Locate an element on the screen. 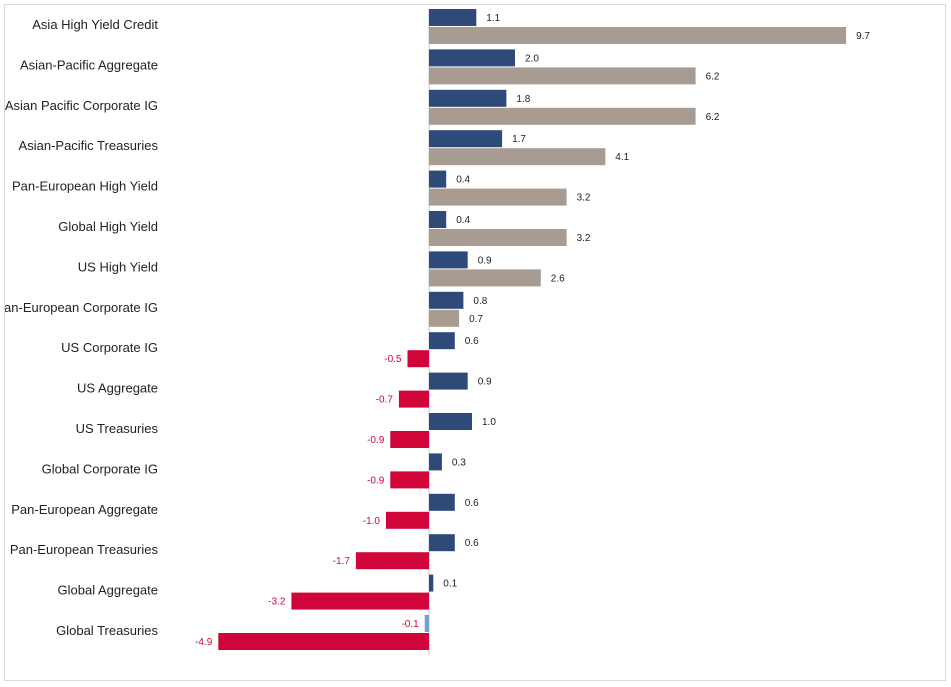 The image size is (951, 687). value-label: -0.7 is located at coordinates (385, 400).